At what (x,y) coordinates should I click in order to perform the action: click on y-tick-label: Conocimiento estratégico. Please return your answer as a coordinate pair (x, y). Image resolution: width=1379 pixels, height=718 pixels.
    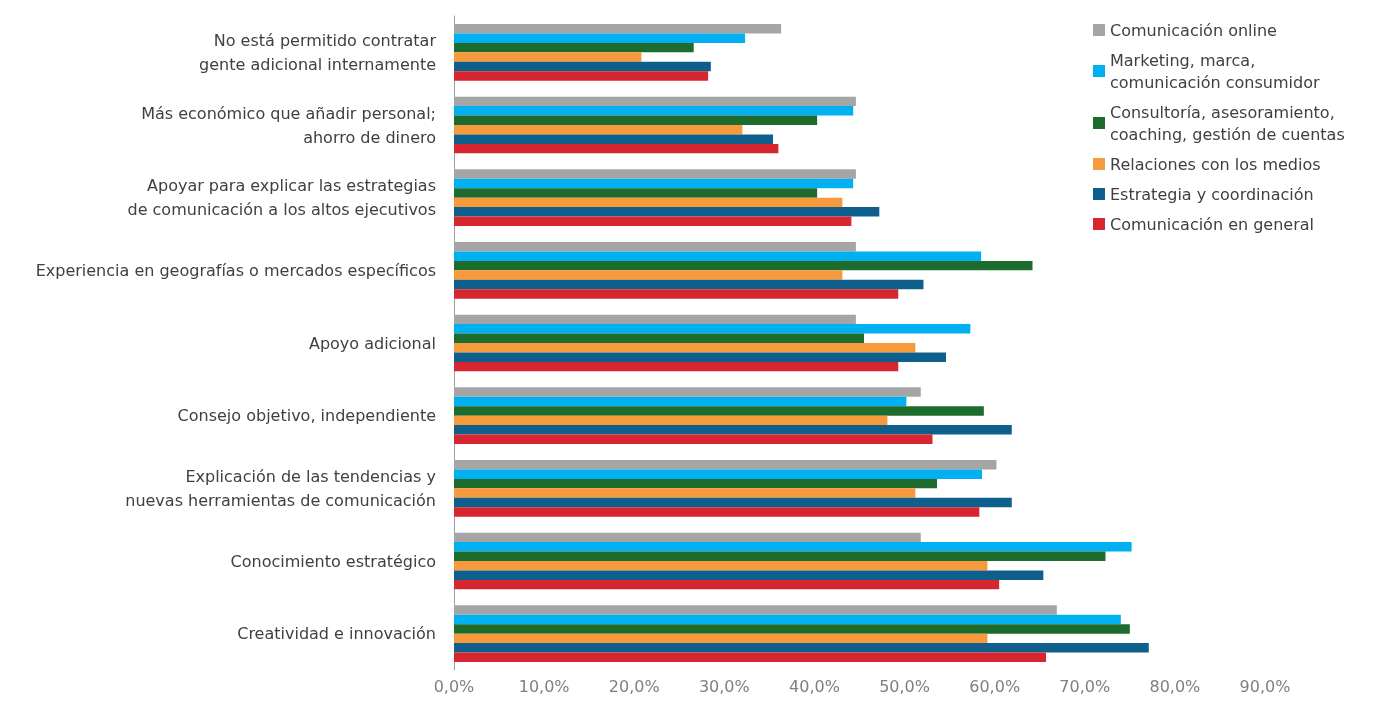
    Looking at the image, I should click on (333, 561).